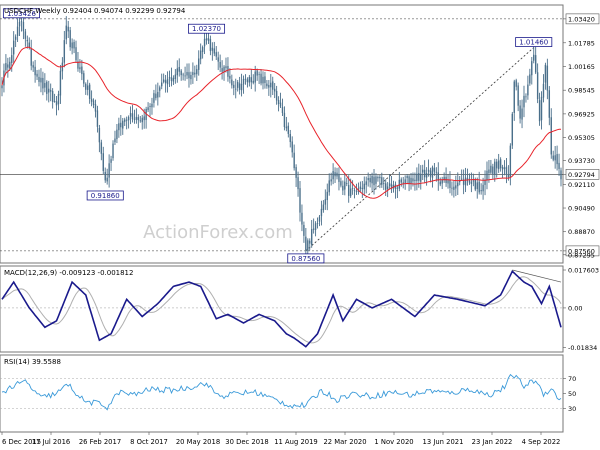 This screenshot has width=600, height=450. Describe the element at coordinates (583, 271) in the screenshot. I see `macd-y-tick-label: 0.017603` at that location.